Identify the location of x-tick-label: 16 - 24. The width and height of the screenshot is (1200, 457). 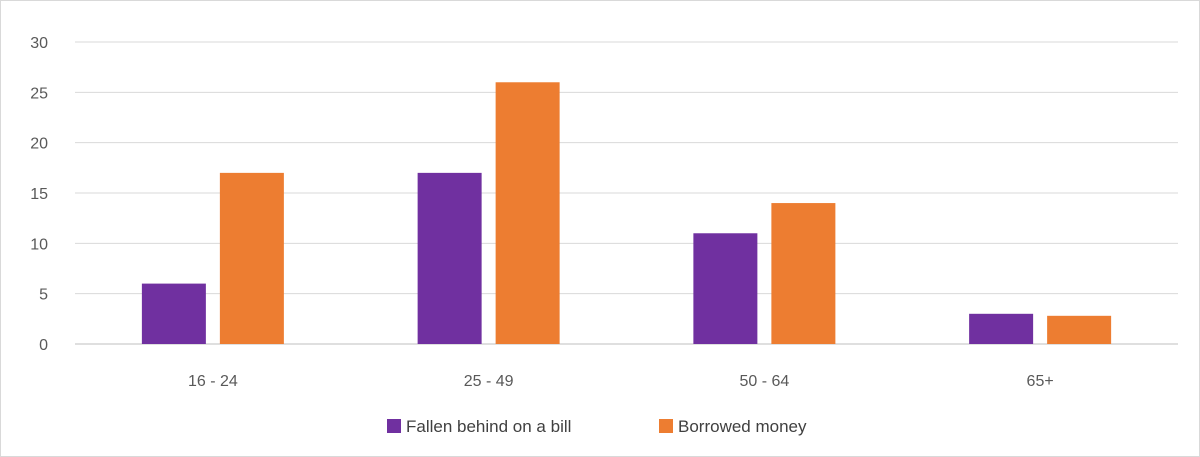
(213, 381).